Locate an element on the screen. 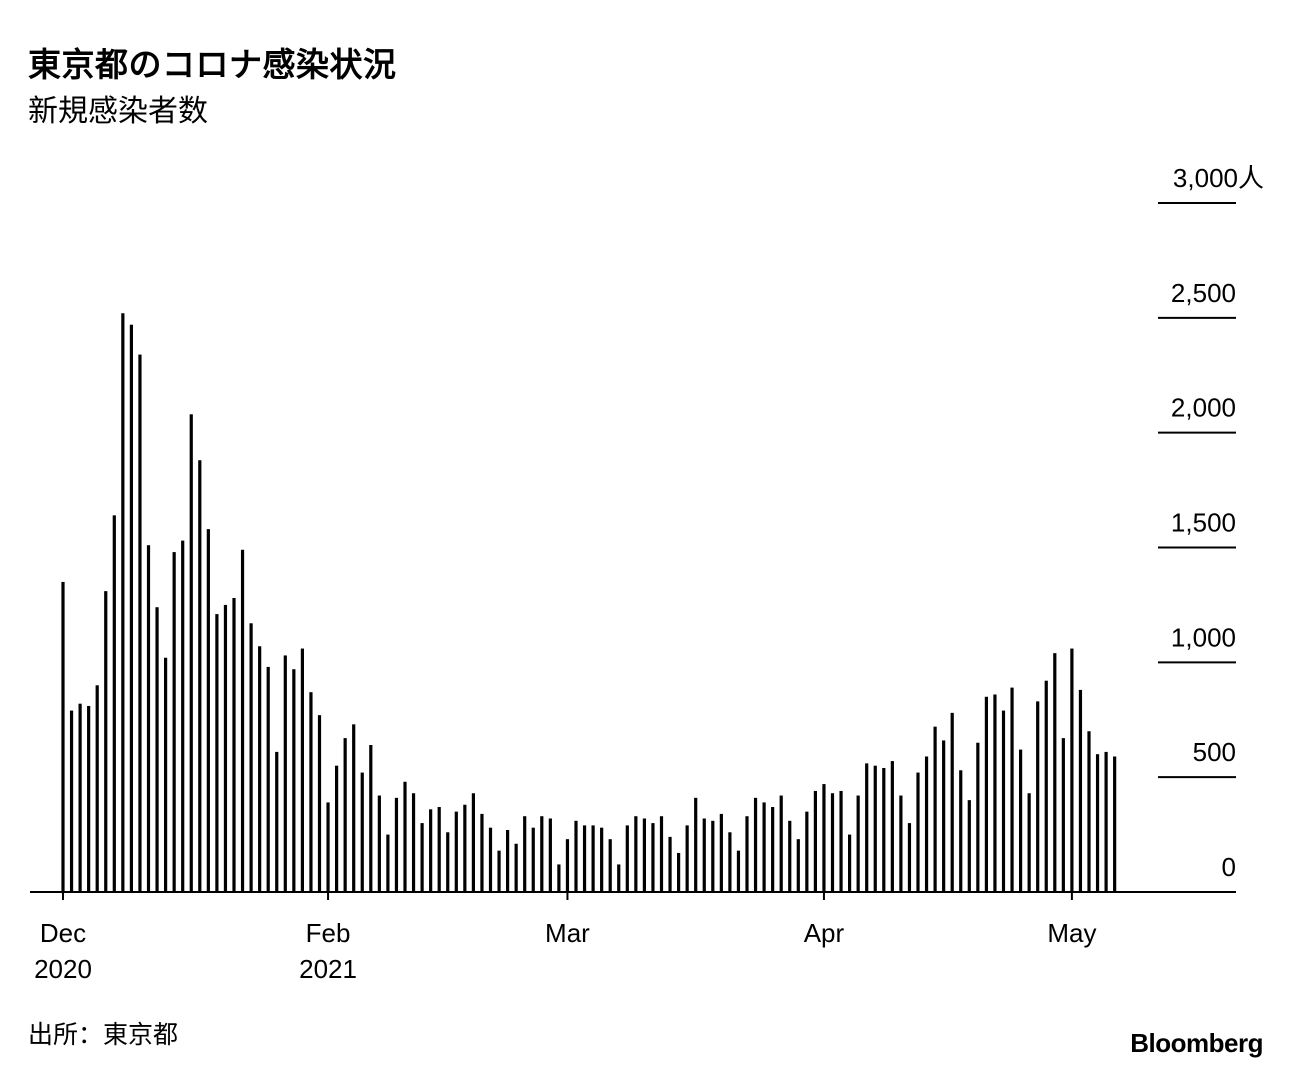 This screenshot has width=1293, height=1070. y-tick-label: 1,000 is located at coordinates (1203, 637).